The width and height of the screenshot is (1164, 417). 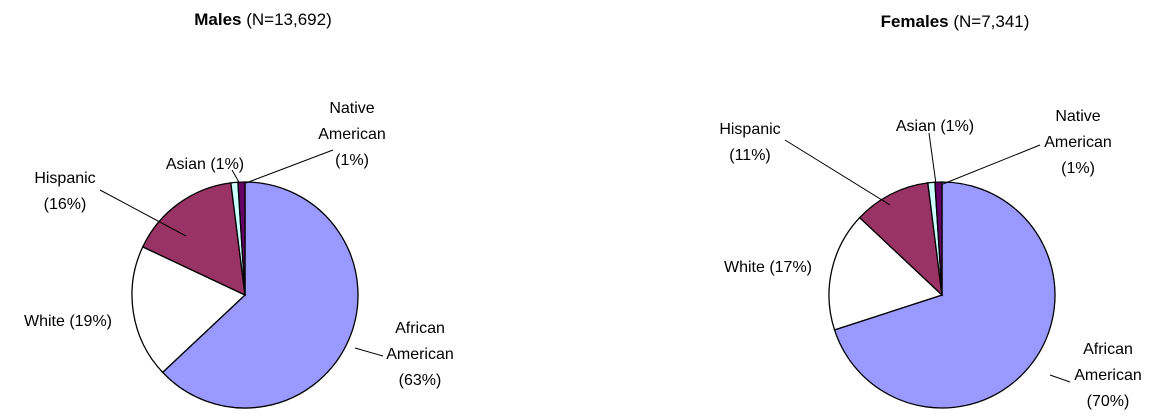 I want to click on value-label: (17%), so click(x=791, y=267).